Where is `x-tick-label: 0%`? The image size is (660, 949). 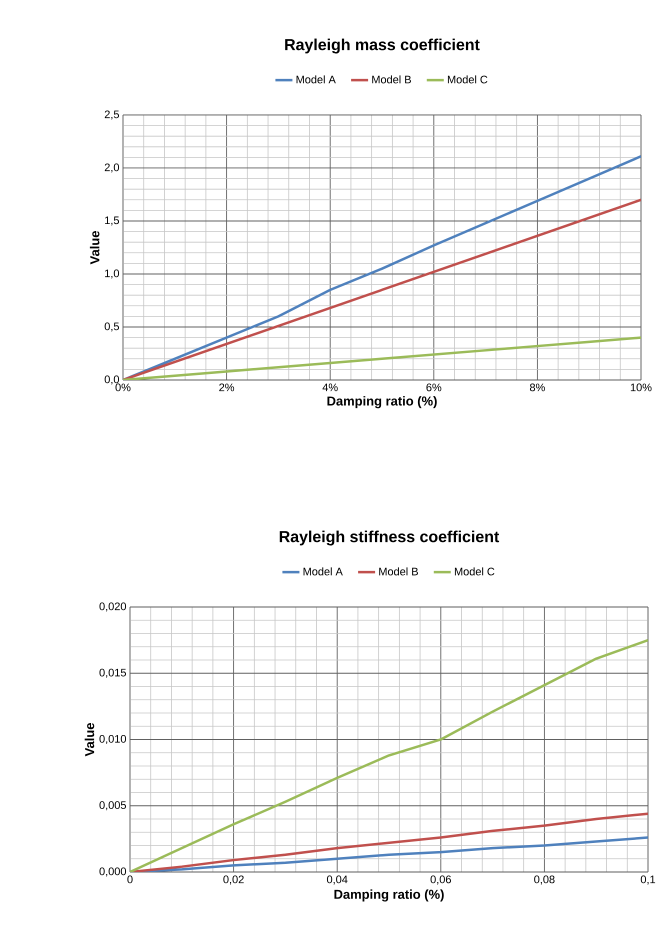
x-tick-label: 0% is located at coordinates (123, 388).